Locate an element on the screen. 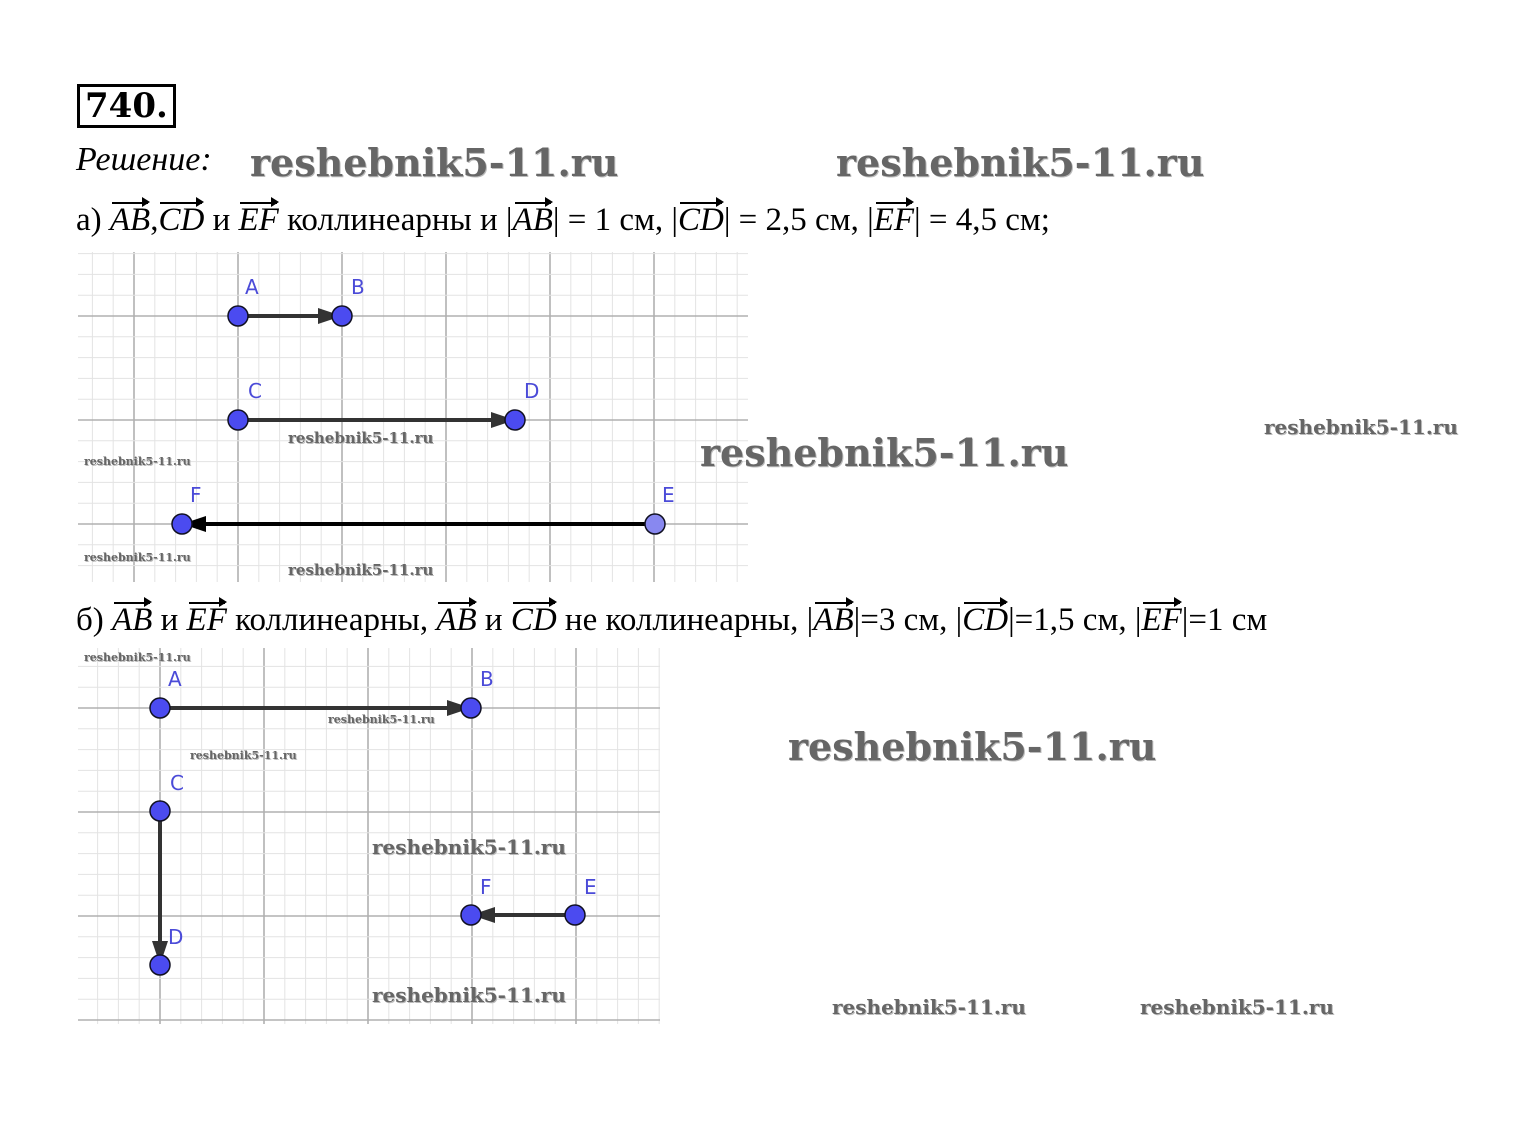 The height and width of the screenshot is (1131, 1532). figure-b: A B C D E F is located at coordinates (369, 836).